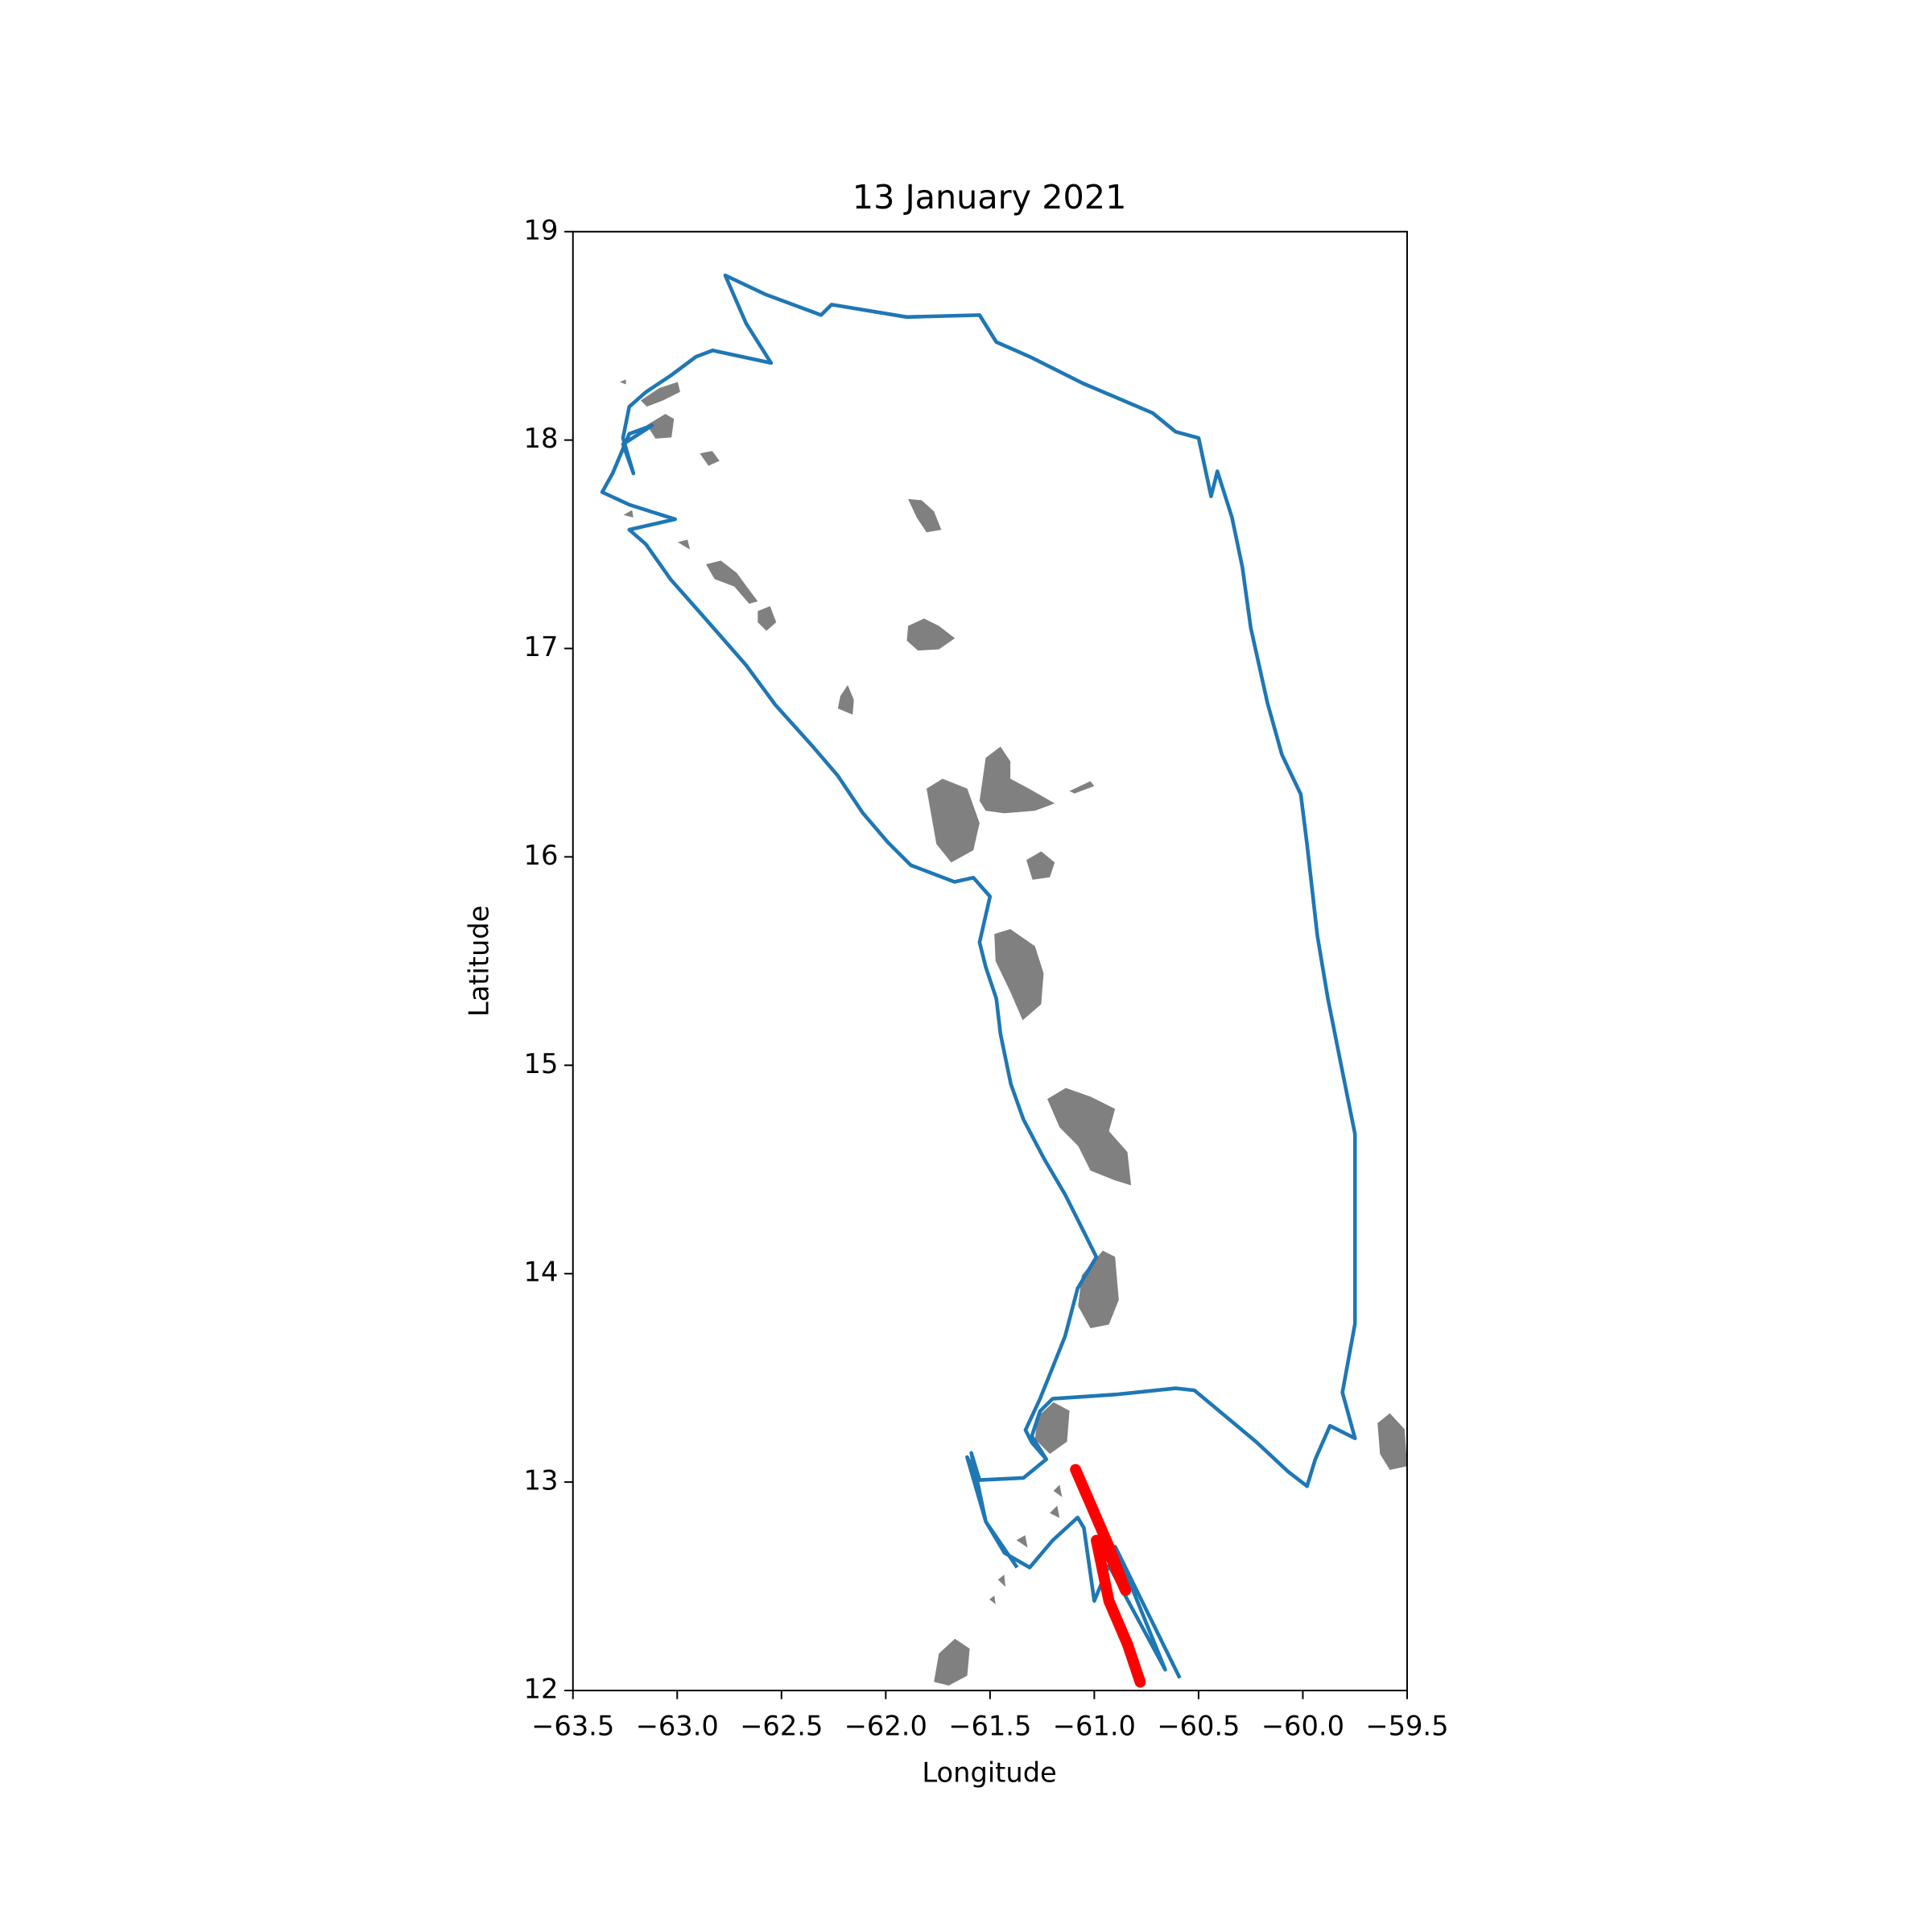 This screenshot has width=1932, height=1932. I want to click on x-tick-label: −61.5, so click(989, 1725).